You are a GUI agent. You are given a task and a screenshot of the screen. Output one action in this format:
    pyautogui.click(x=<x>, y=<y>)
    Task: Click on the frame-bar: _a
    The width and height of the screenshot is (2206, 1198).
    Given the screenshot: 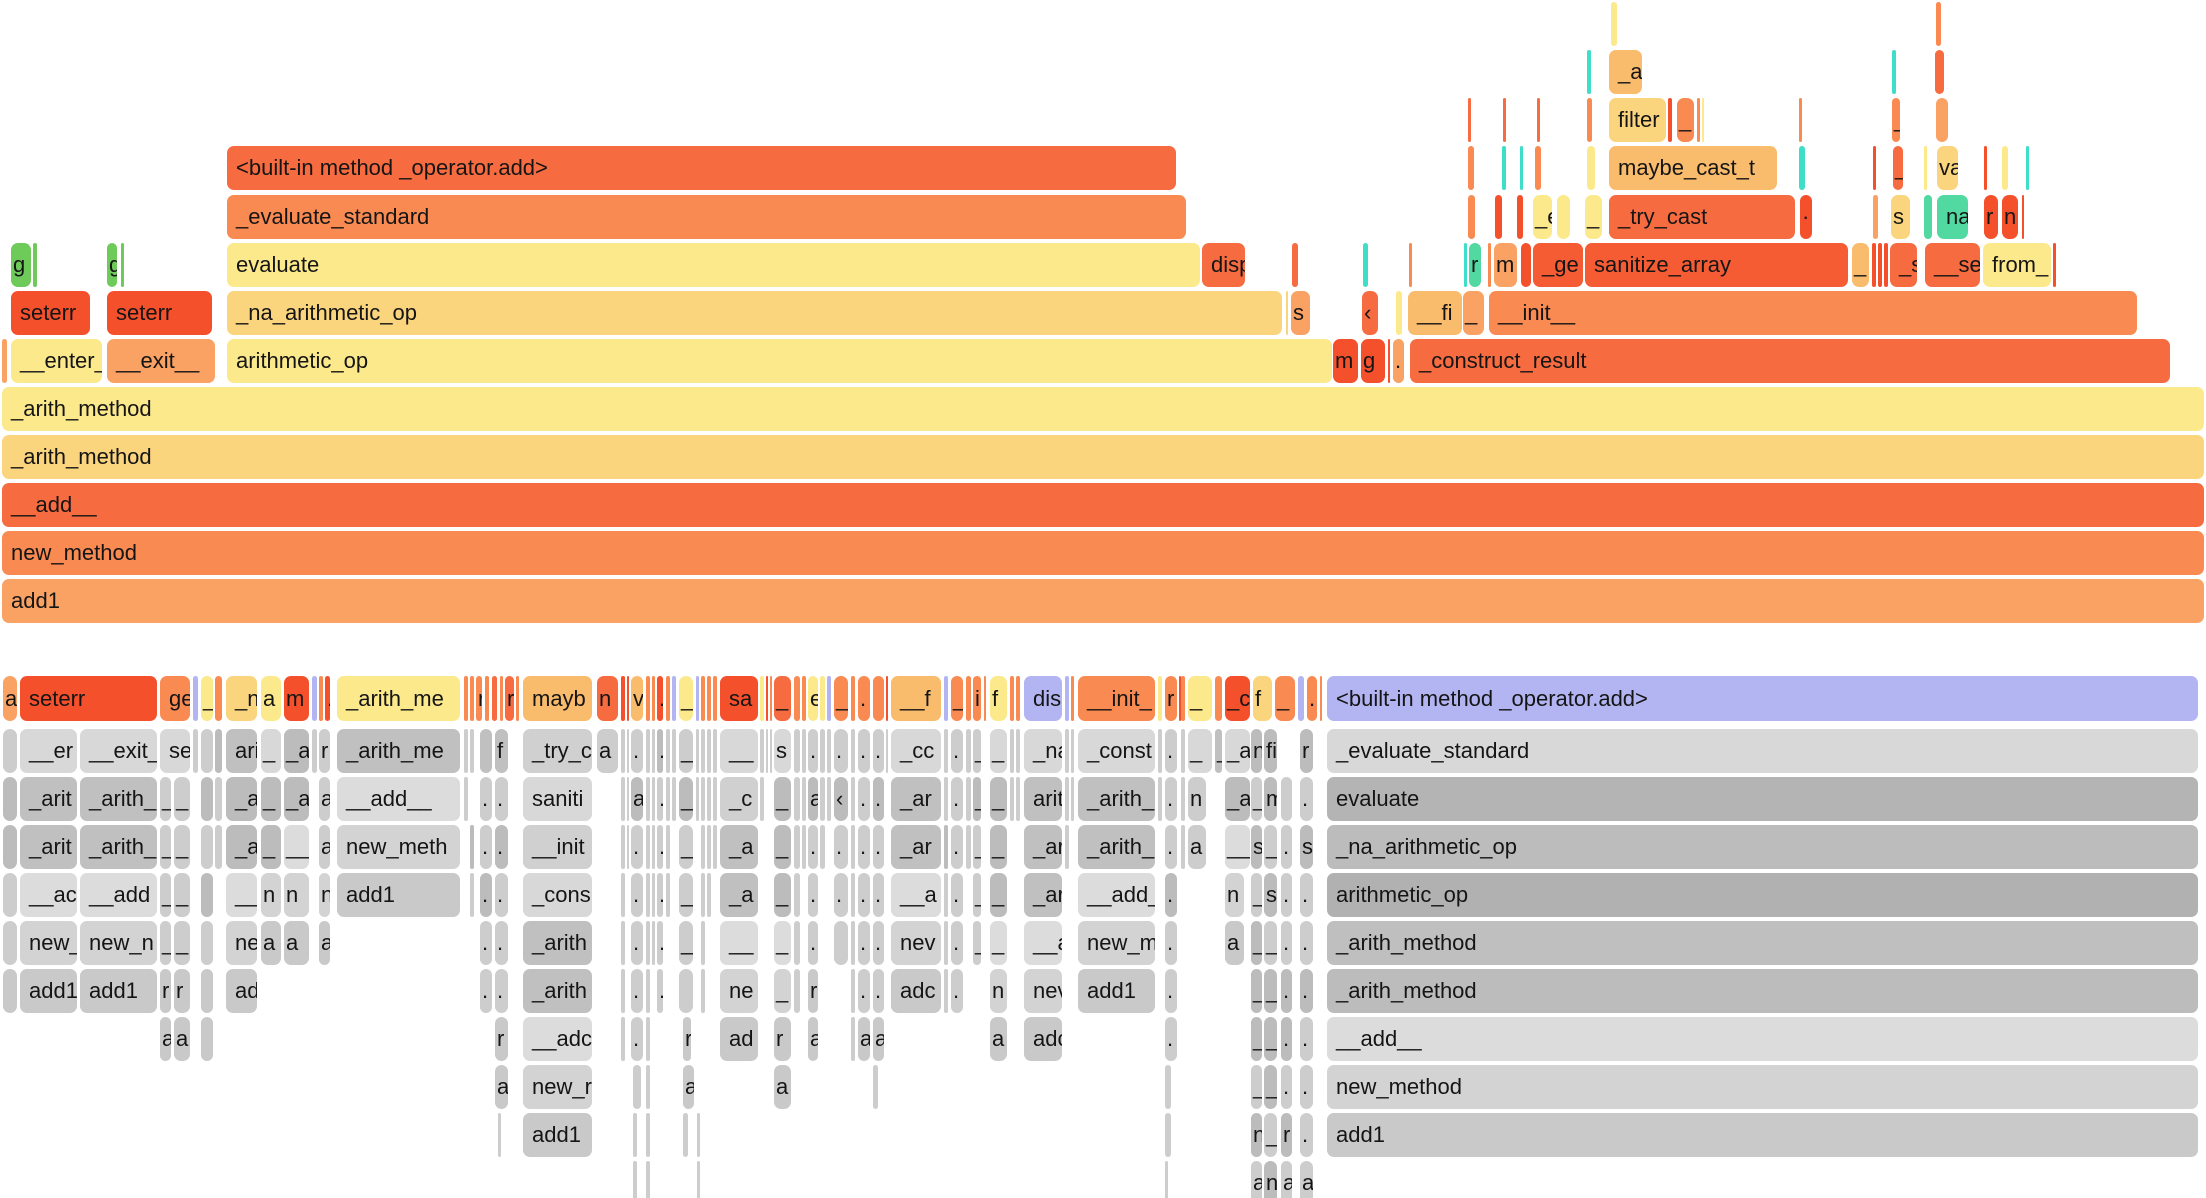 What is the action you would take?
    pyautogui.click(x=1625, y=72)
    